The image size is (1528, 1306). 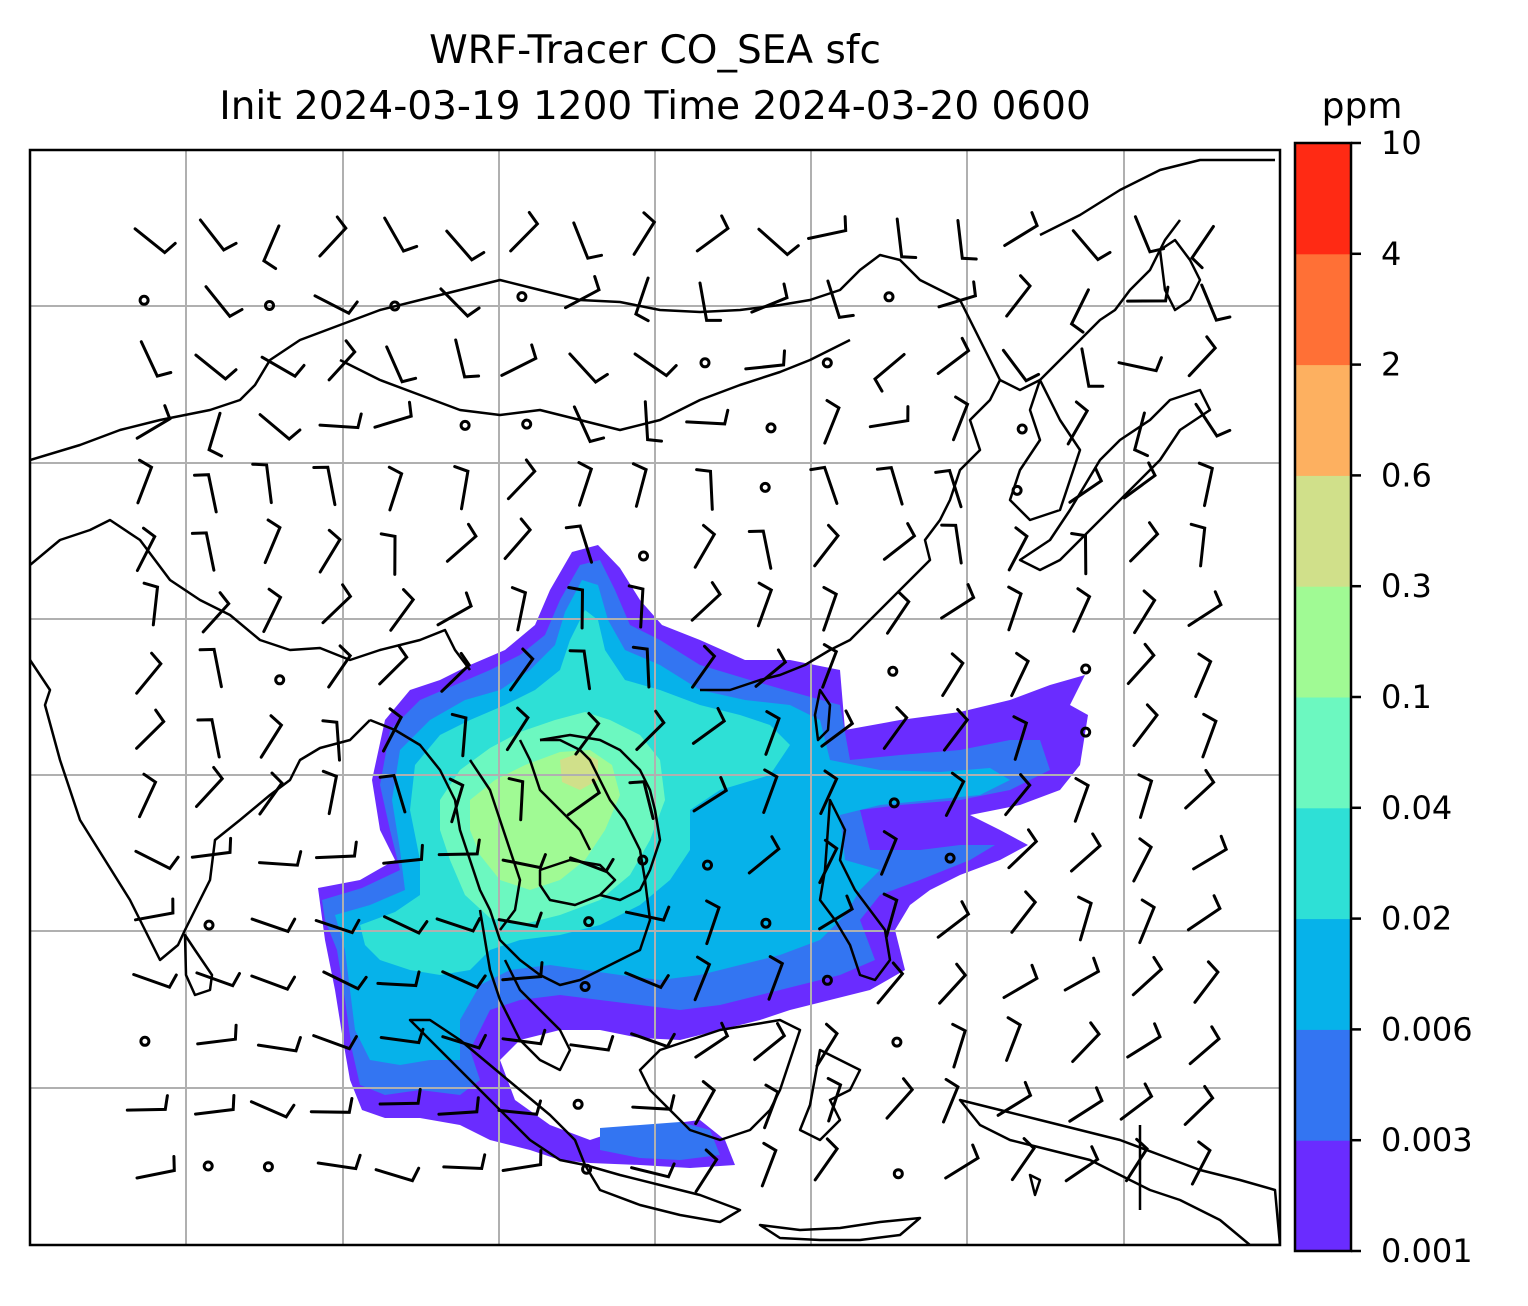 I want to click on colorbar-tick-label: 0.001, so click(x=1427, y=1251).